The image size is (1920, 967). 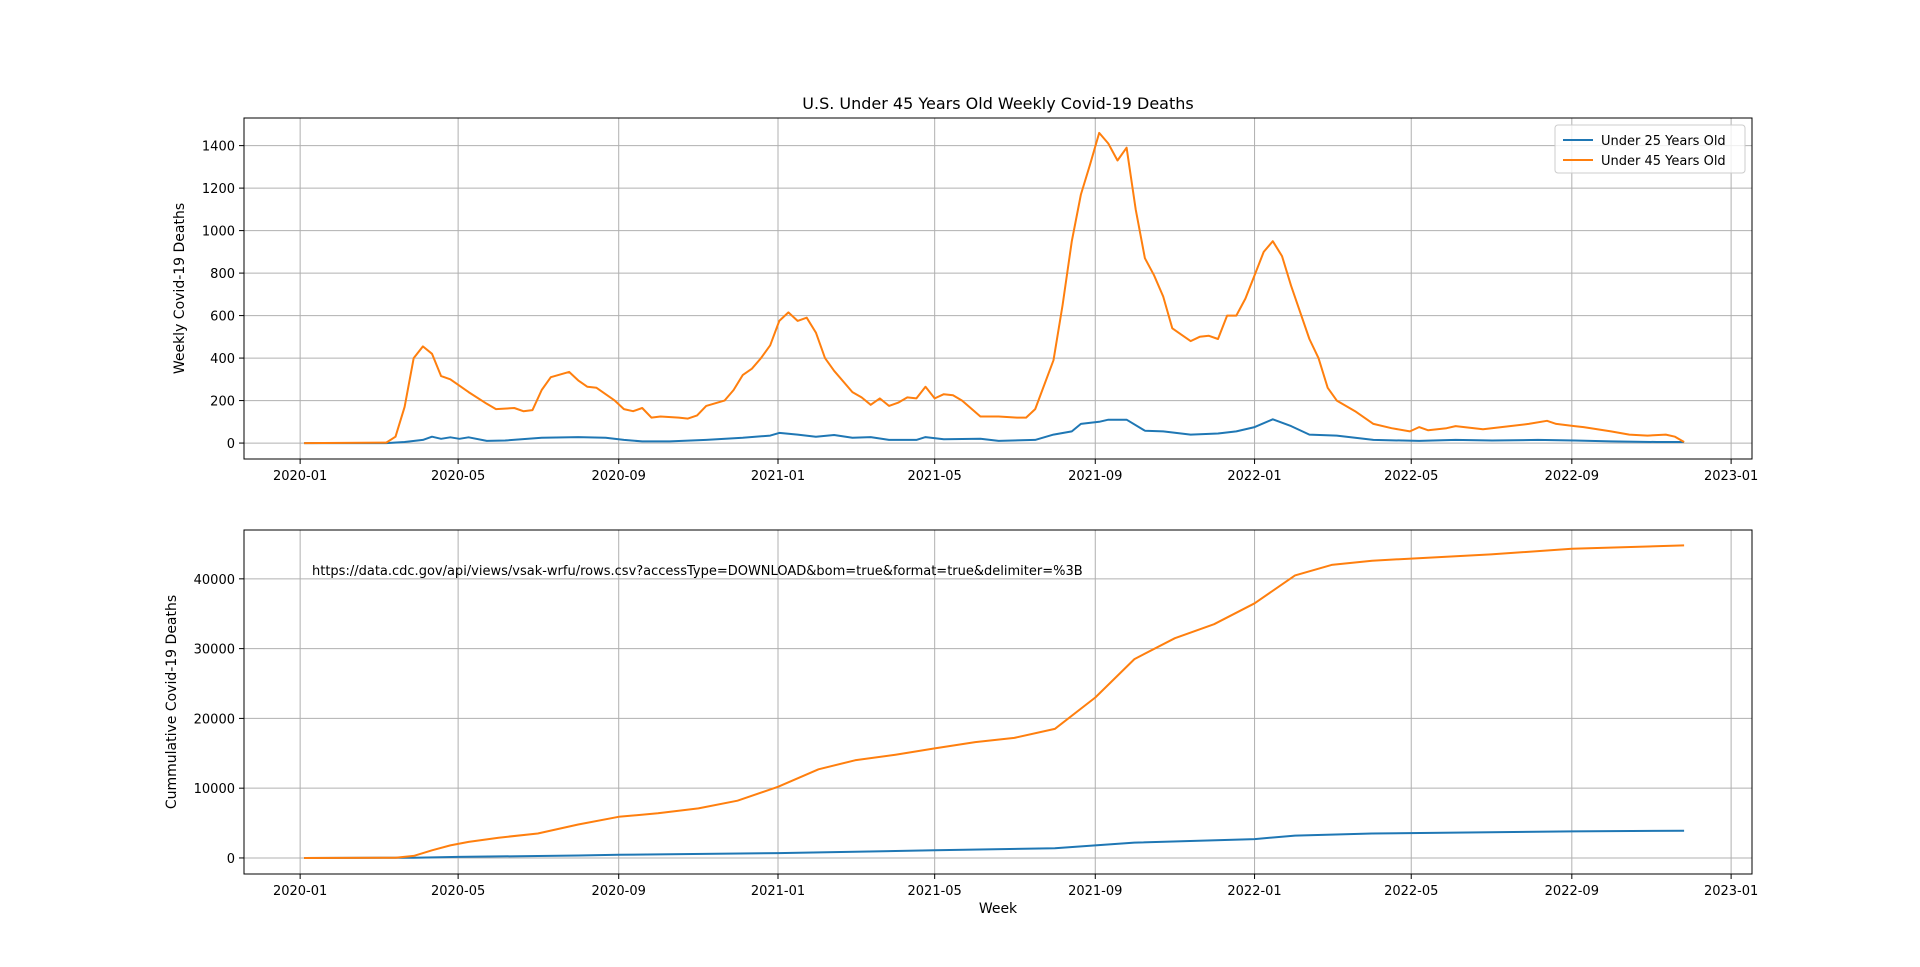 I want to click on y-tick-label: 30000, so click(x=214, y=650).